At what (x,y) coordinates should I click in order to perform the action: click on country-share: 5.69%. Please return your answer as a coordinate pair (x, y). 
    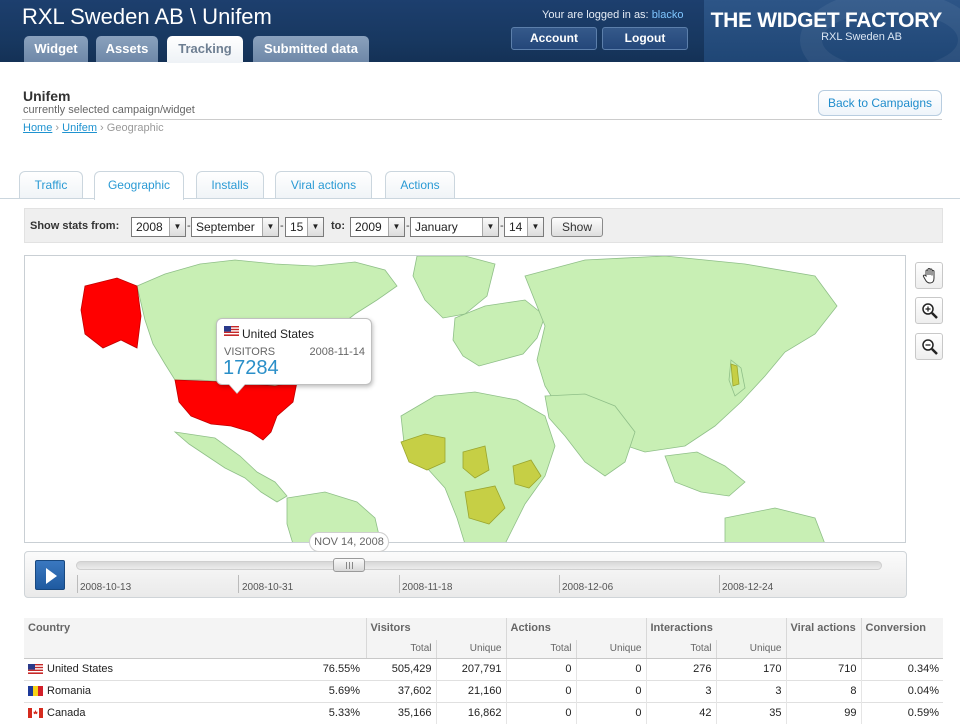
    Looking at the image, I should click on (344, 690).